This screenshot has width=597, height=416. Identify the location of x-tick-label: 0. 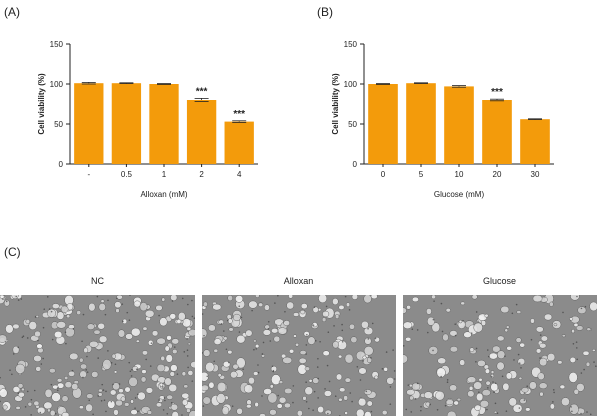
(383, 174).